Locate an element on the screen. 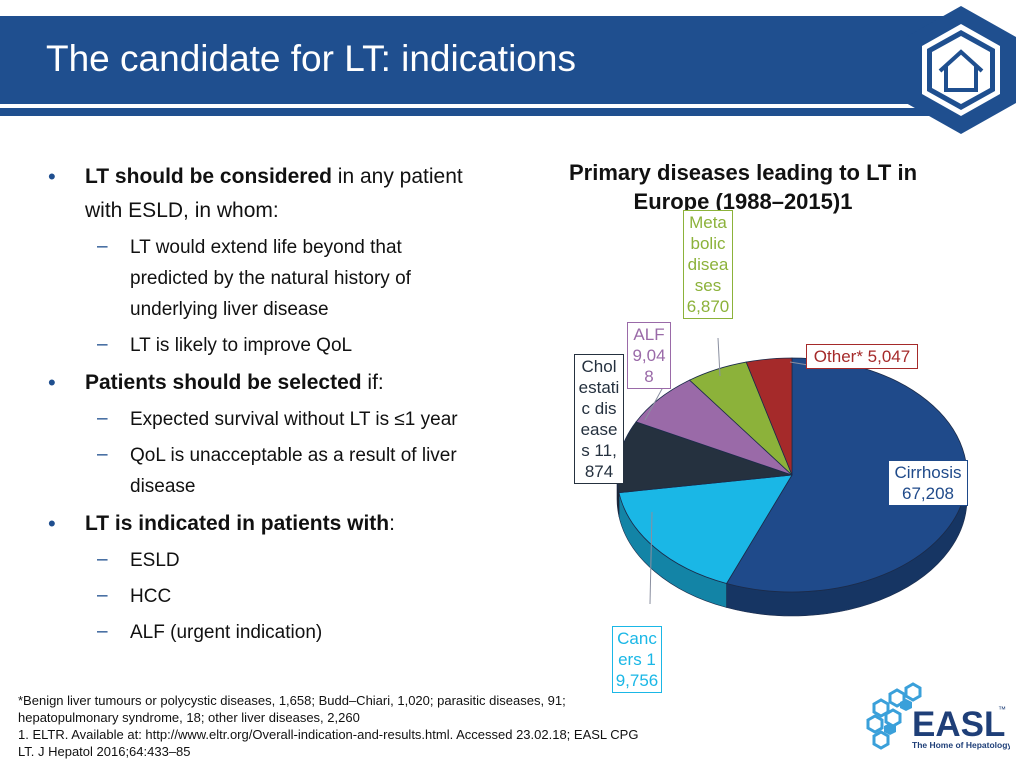  pie-label-cancers: Cancers 19,756 is located at coordinates (637, 659).